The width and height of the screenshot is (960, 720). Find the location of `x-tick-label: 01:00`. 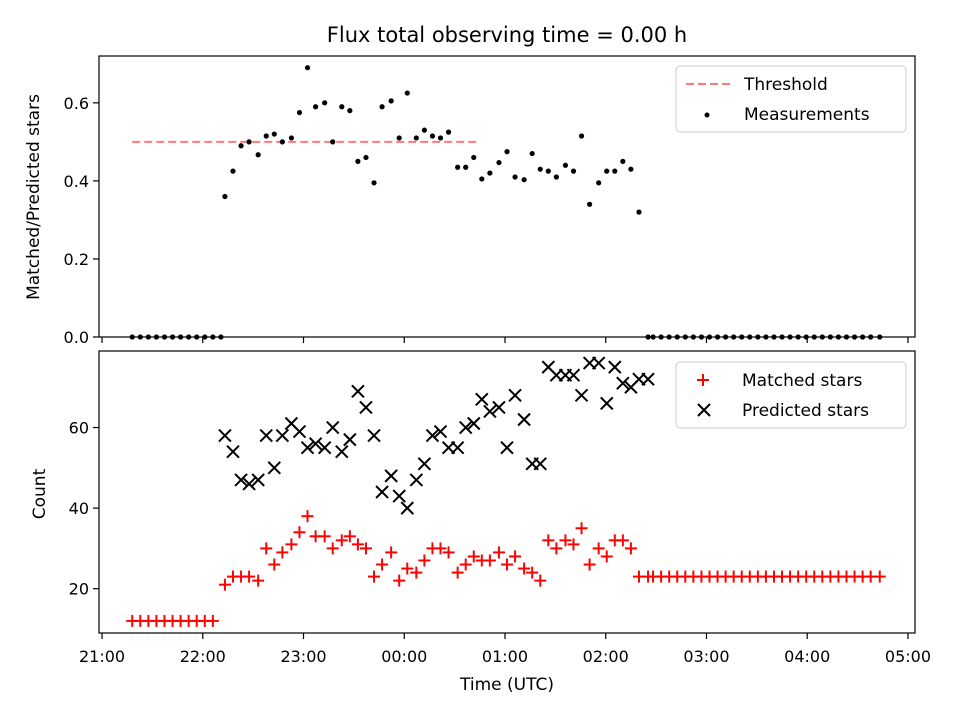

x-tick-label: 01:00 is located at coordinates (505, 656).